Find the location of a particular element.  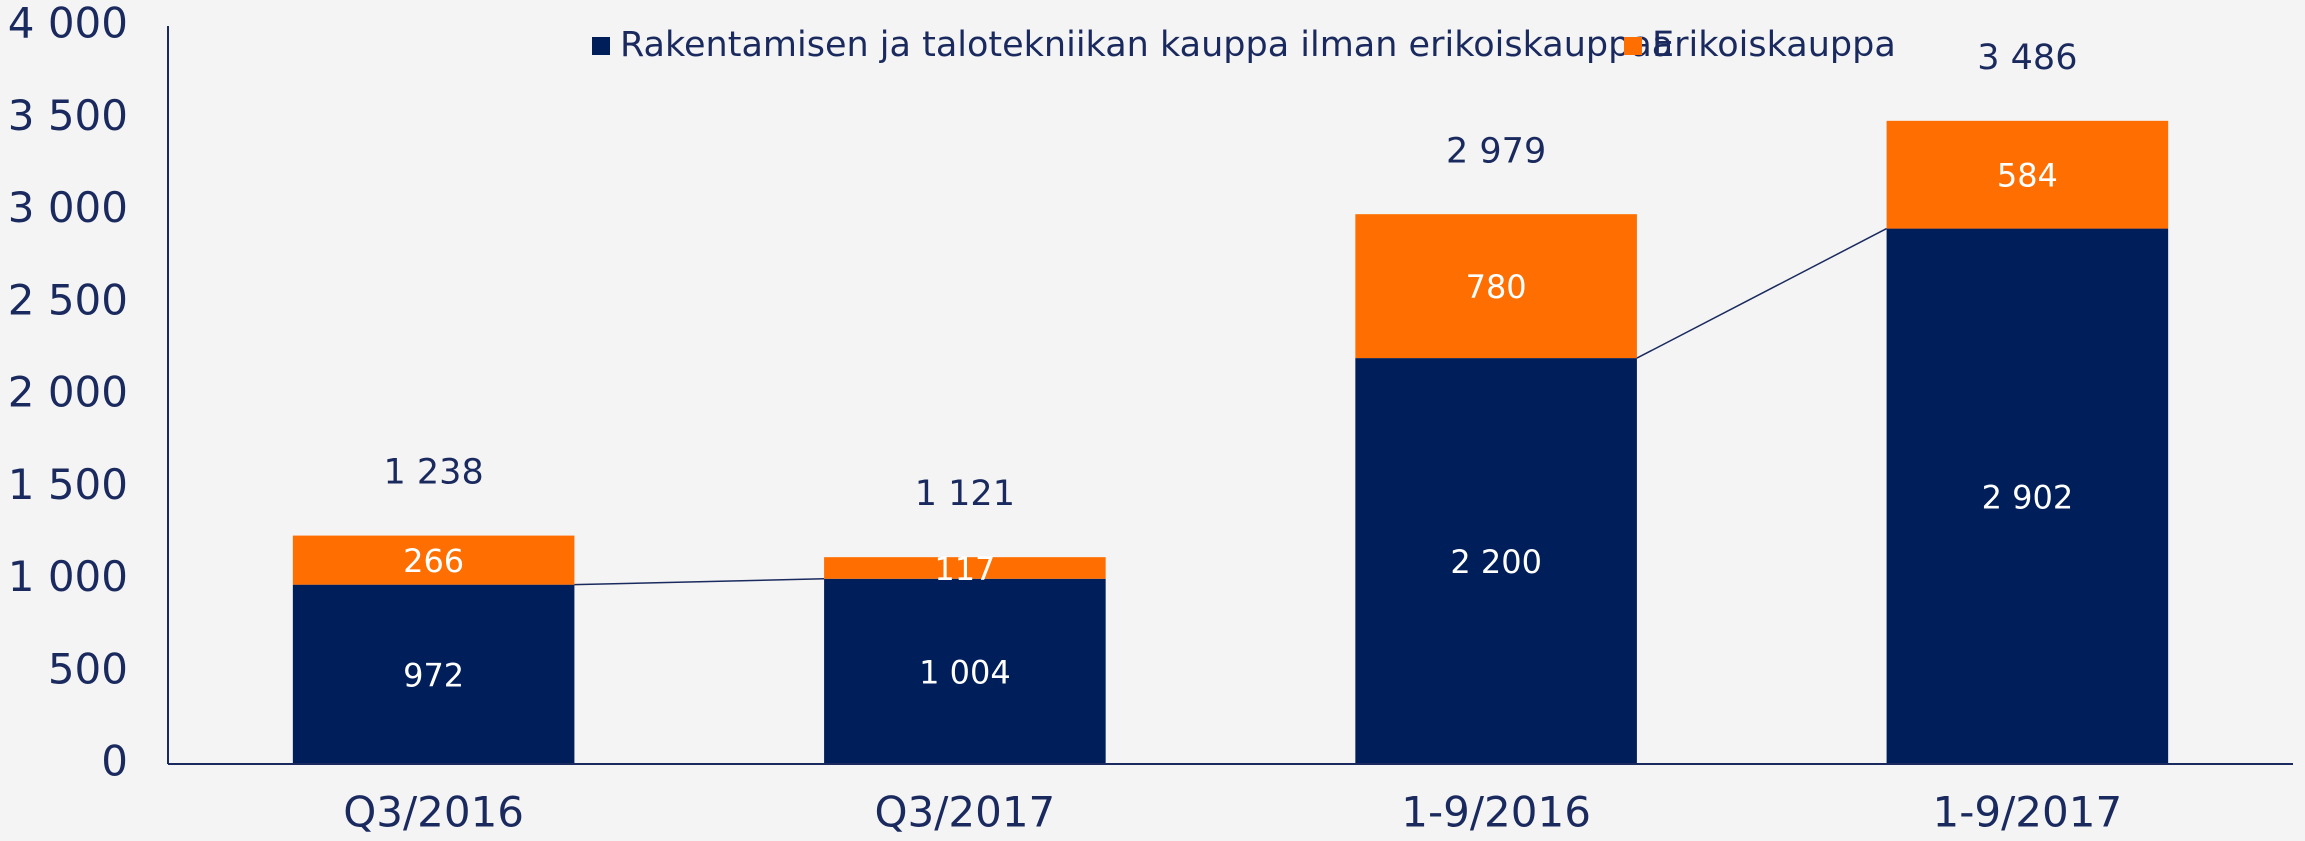

data-label: 266 is located at coordinates (433, 561).